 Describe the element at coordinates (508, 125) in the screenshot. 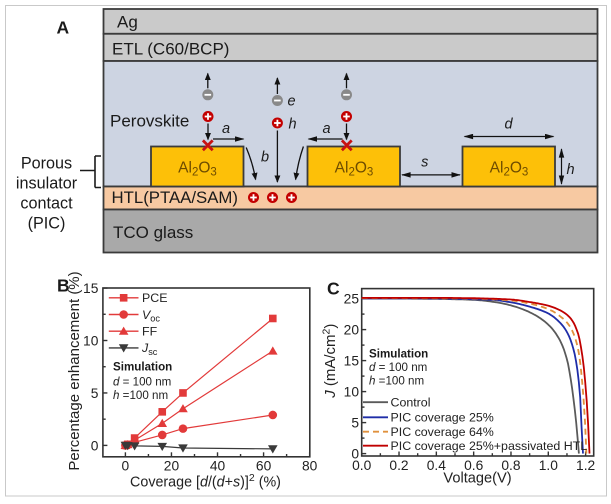

I see `svg-text: d` at that location.